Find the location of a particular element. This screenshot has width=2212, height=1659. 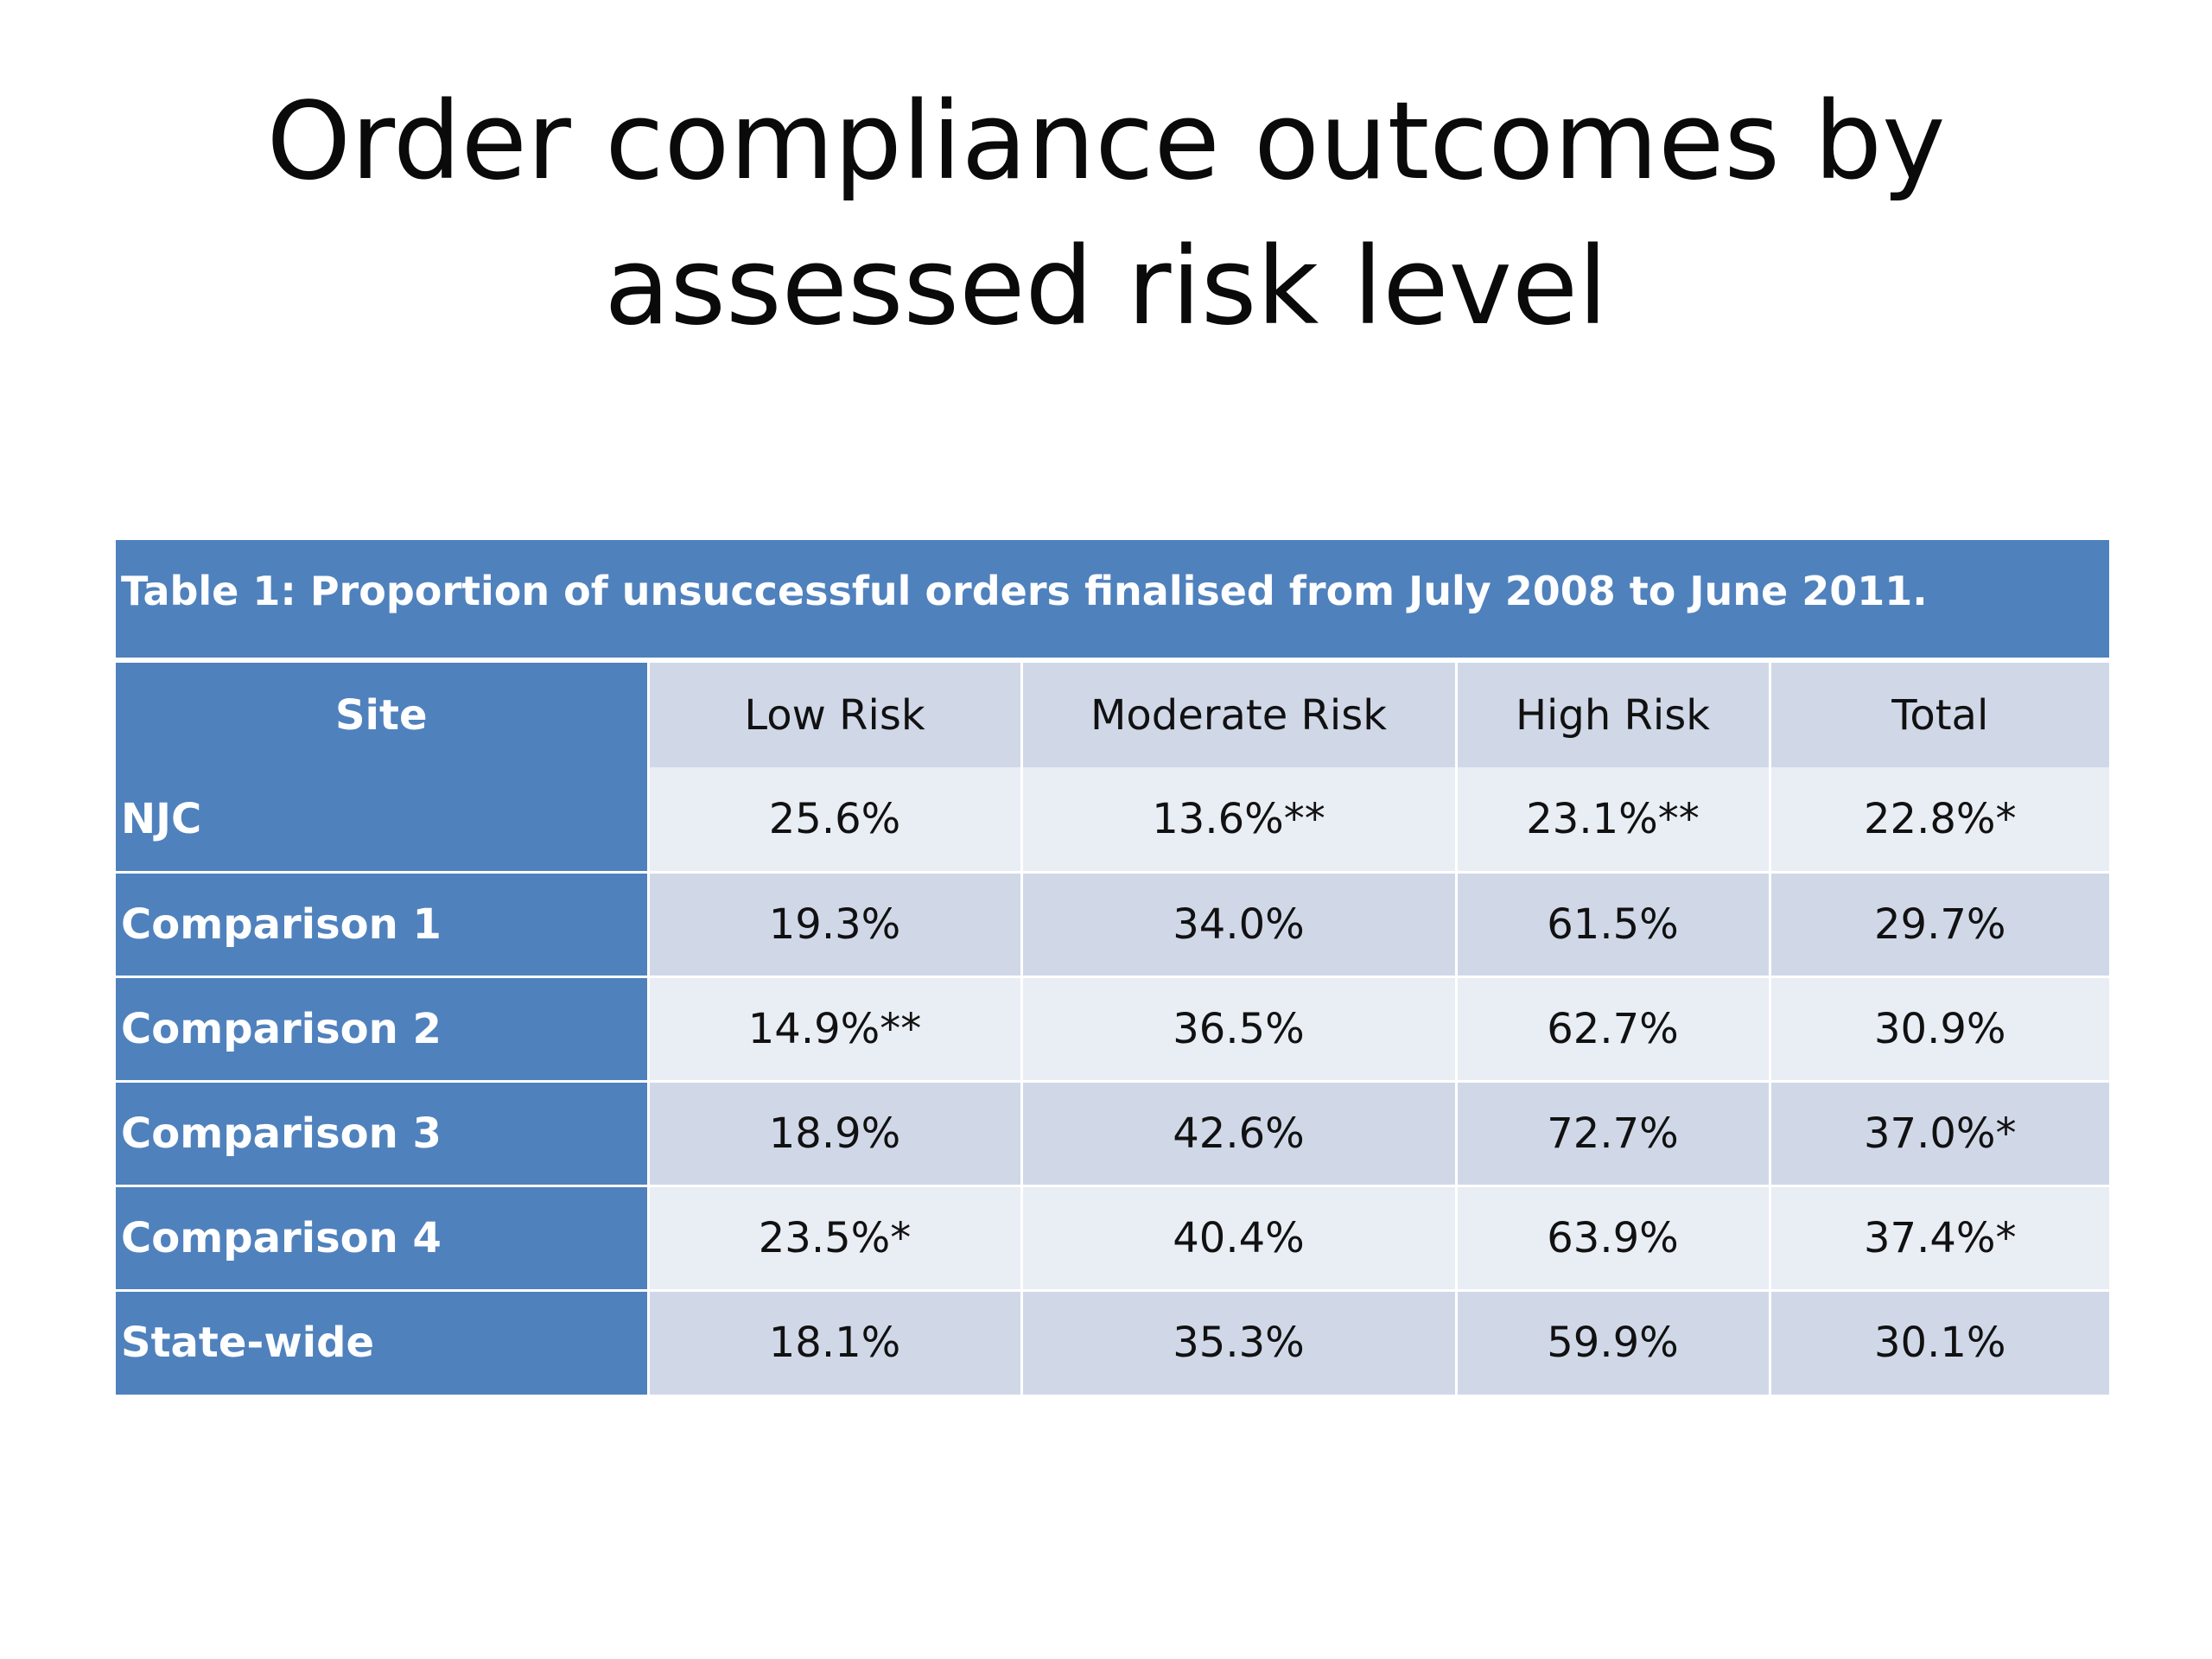

low-risk-cell: 25.6% is located at coordinates (834, 820).